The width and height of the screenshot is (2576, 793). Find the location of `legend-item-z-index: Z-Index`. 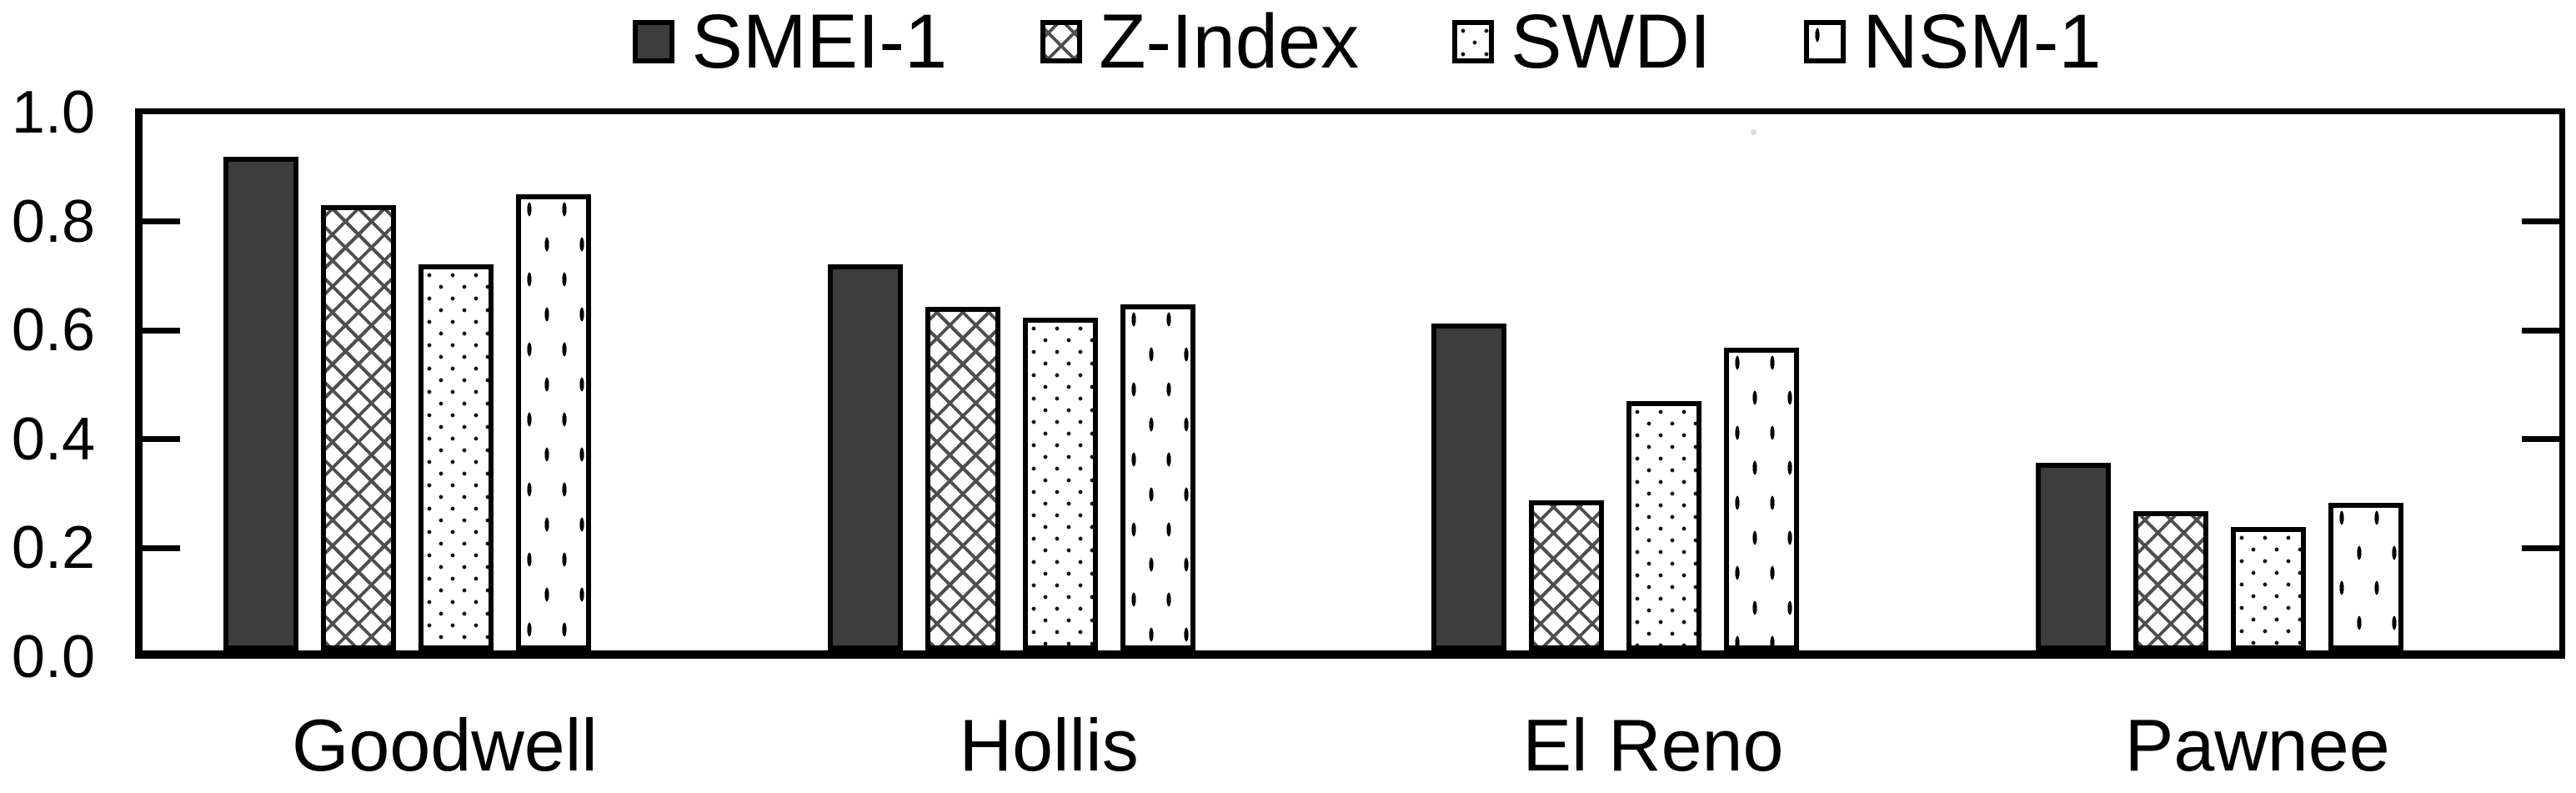

legend-item-z-index: Z-Index is located at coordinates (1199, 42).